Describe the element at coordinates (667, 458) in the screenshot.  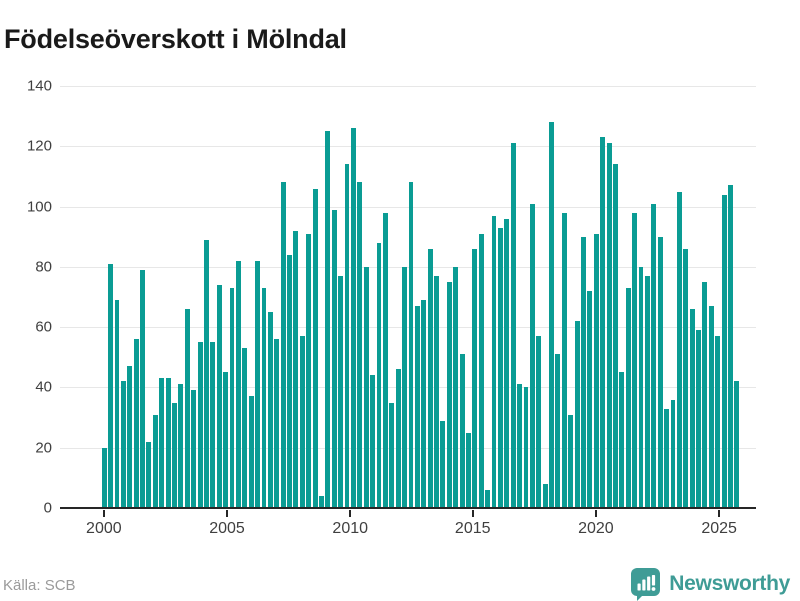
I see `bar-2022q1` at that location.